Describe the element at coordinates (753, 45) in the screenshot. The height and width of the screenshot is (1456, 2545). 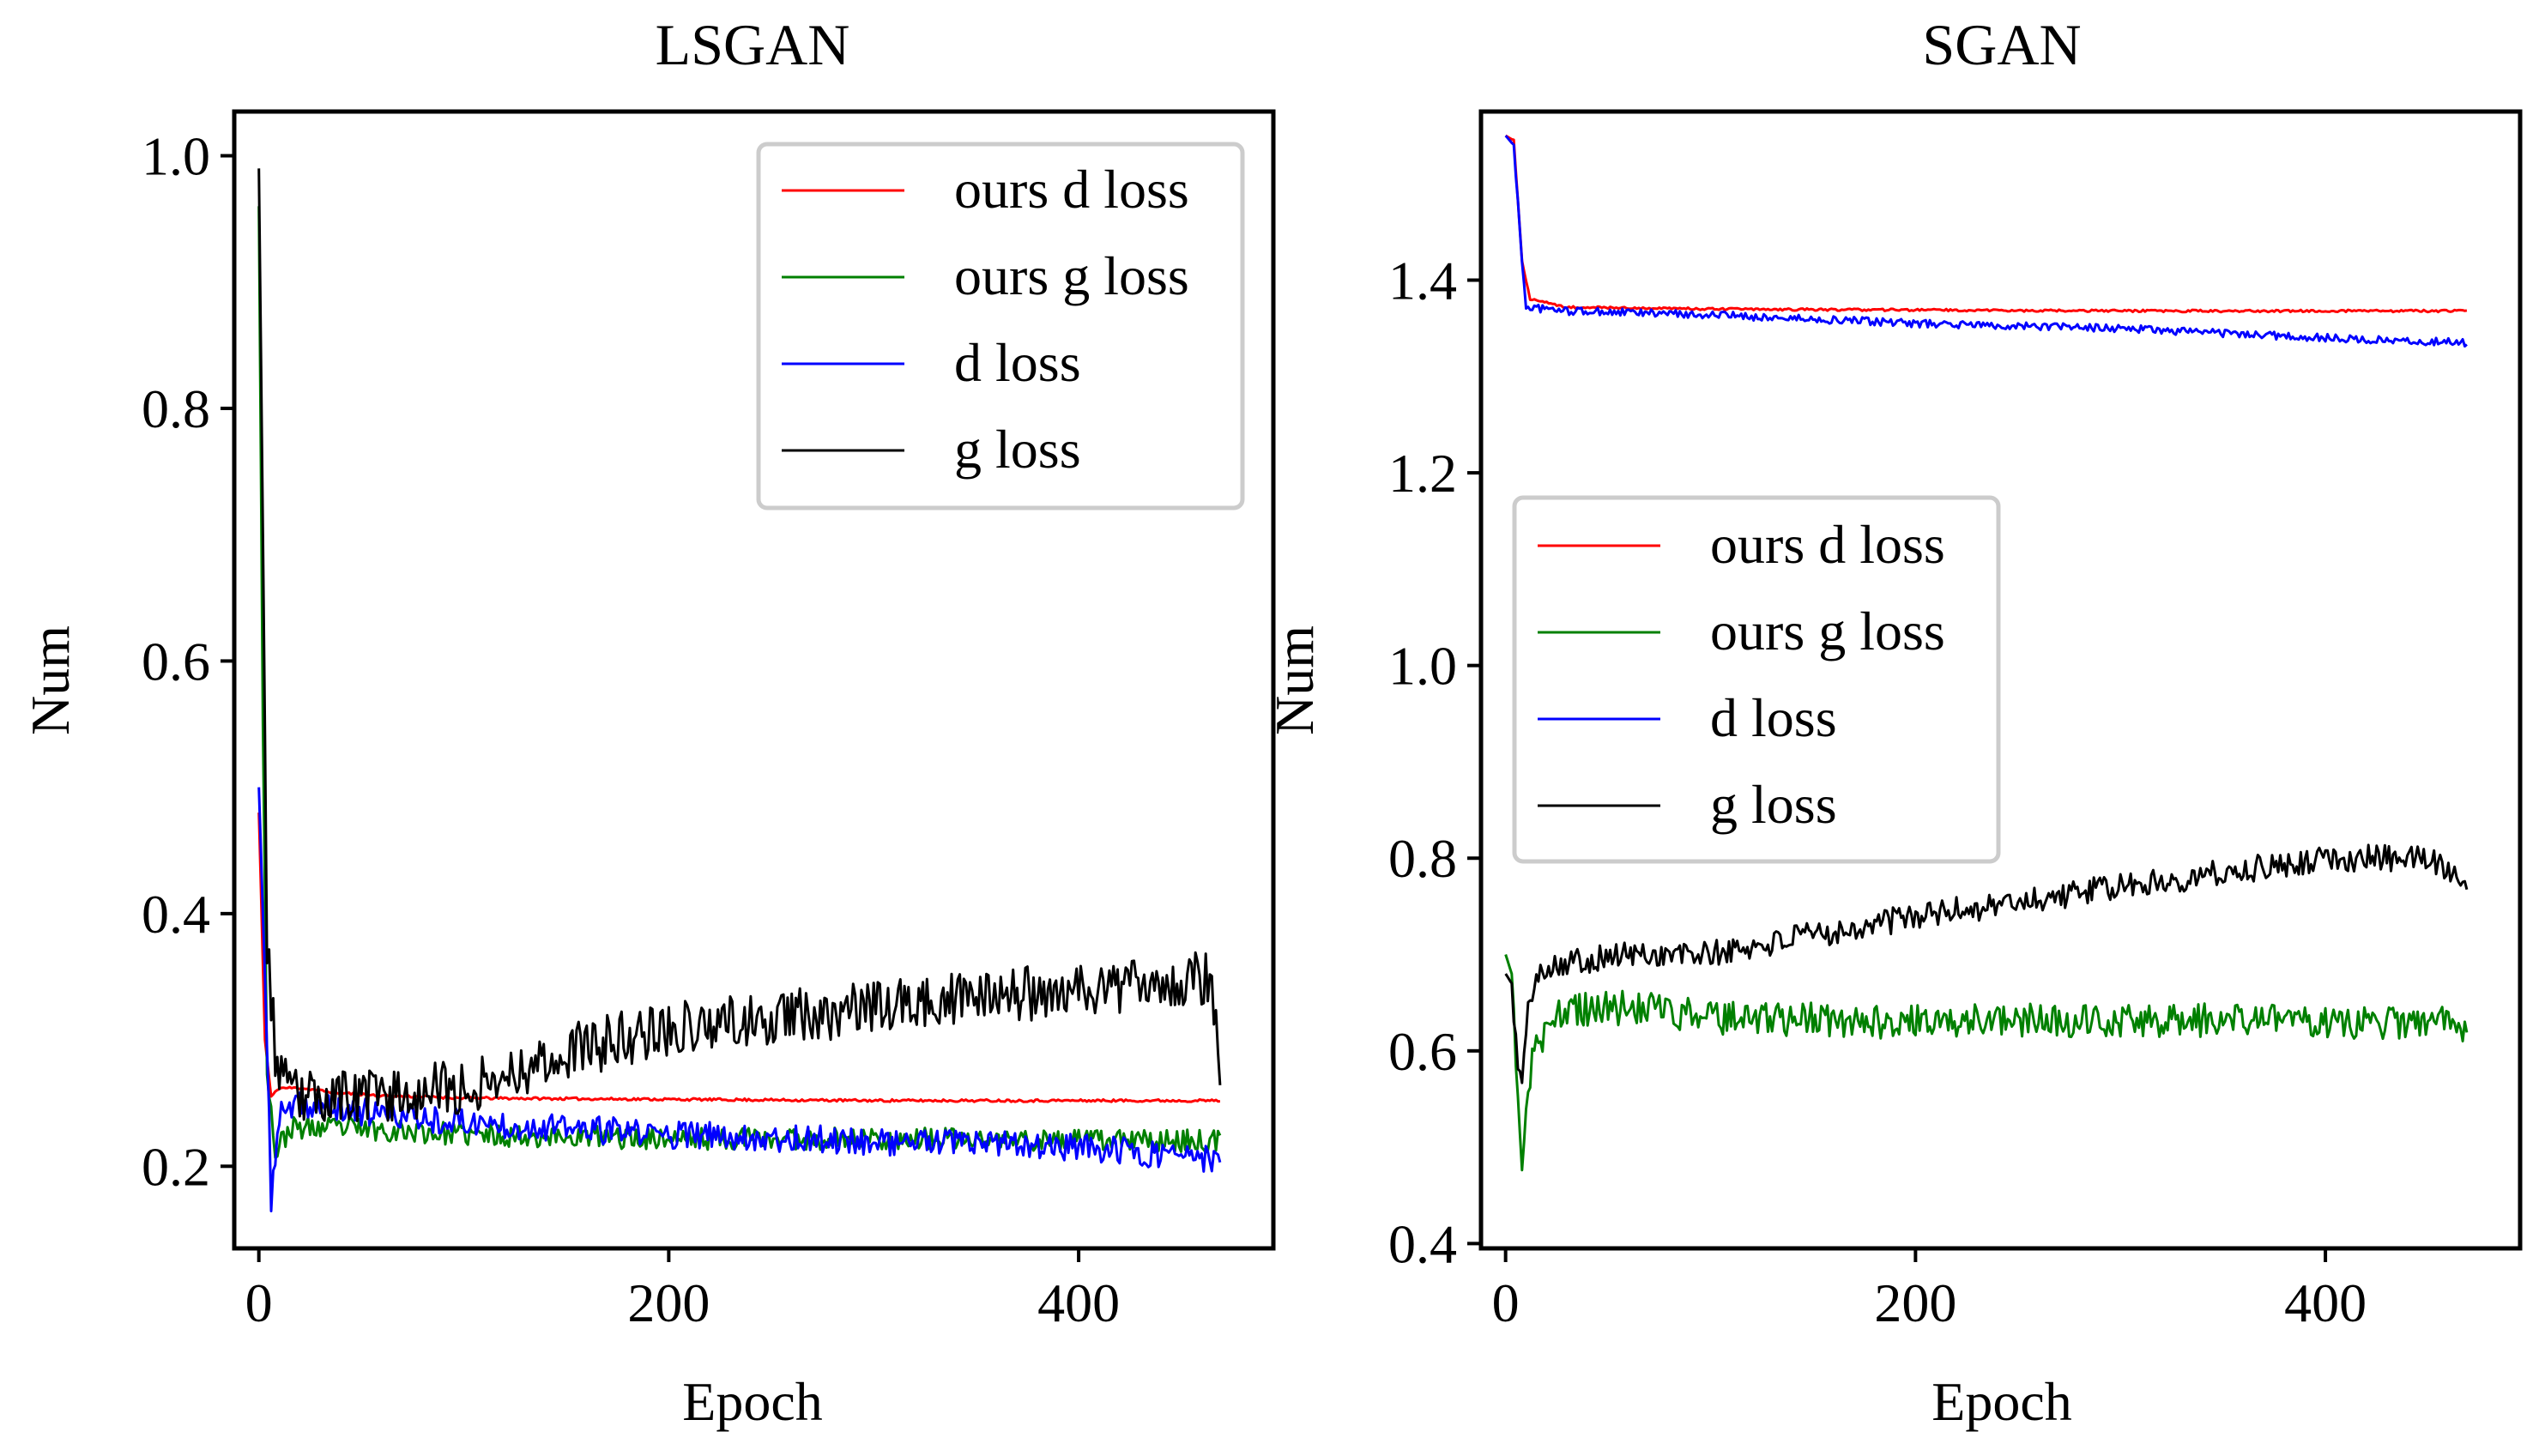
I see `chart-title: LSGAN` at that location.